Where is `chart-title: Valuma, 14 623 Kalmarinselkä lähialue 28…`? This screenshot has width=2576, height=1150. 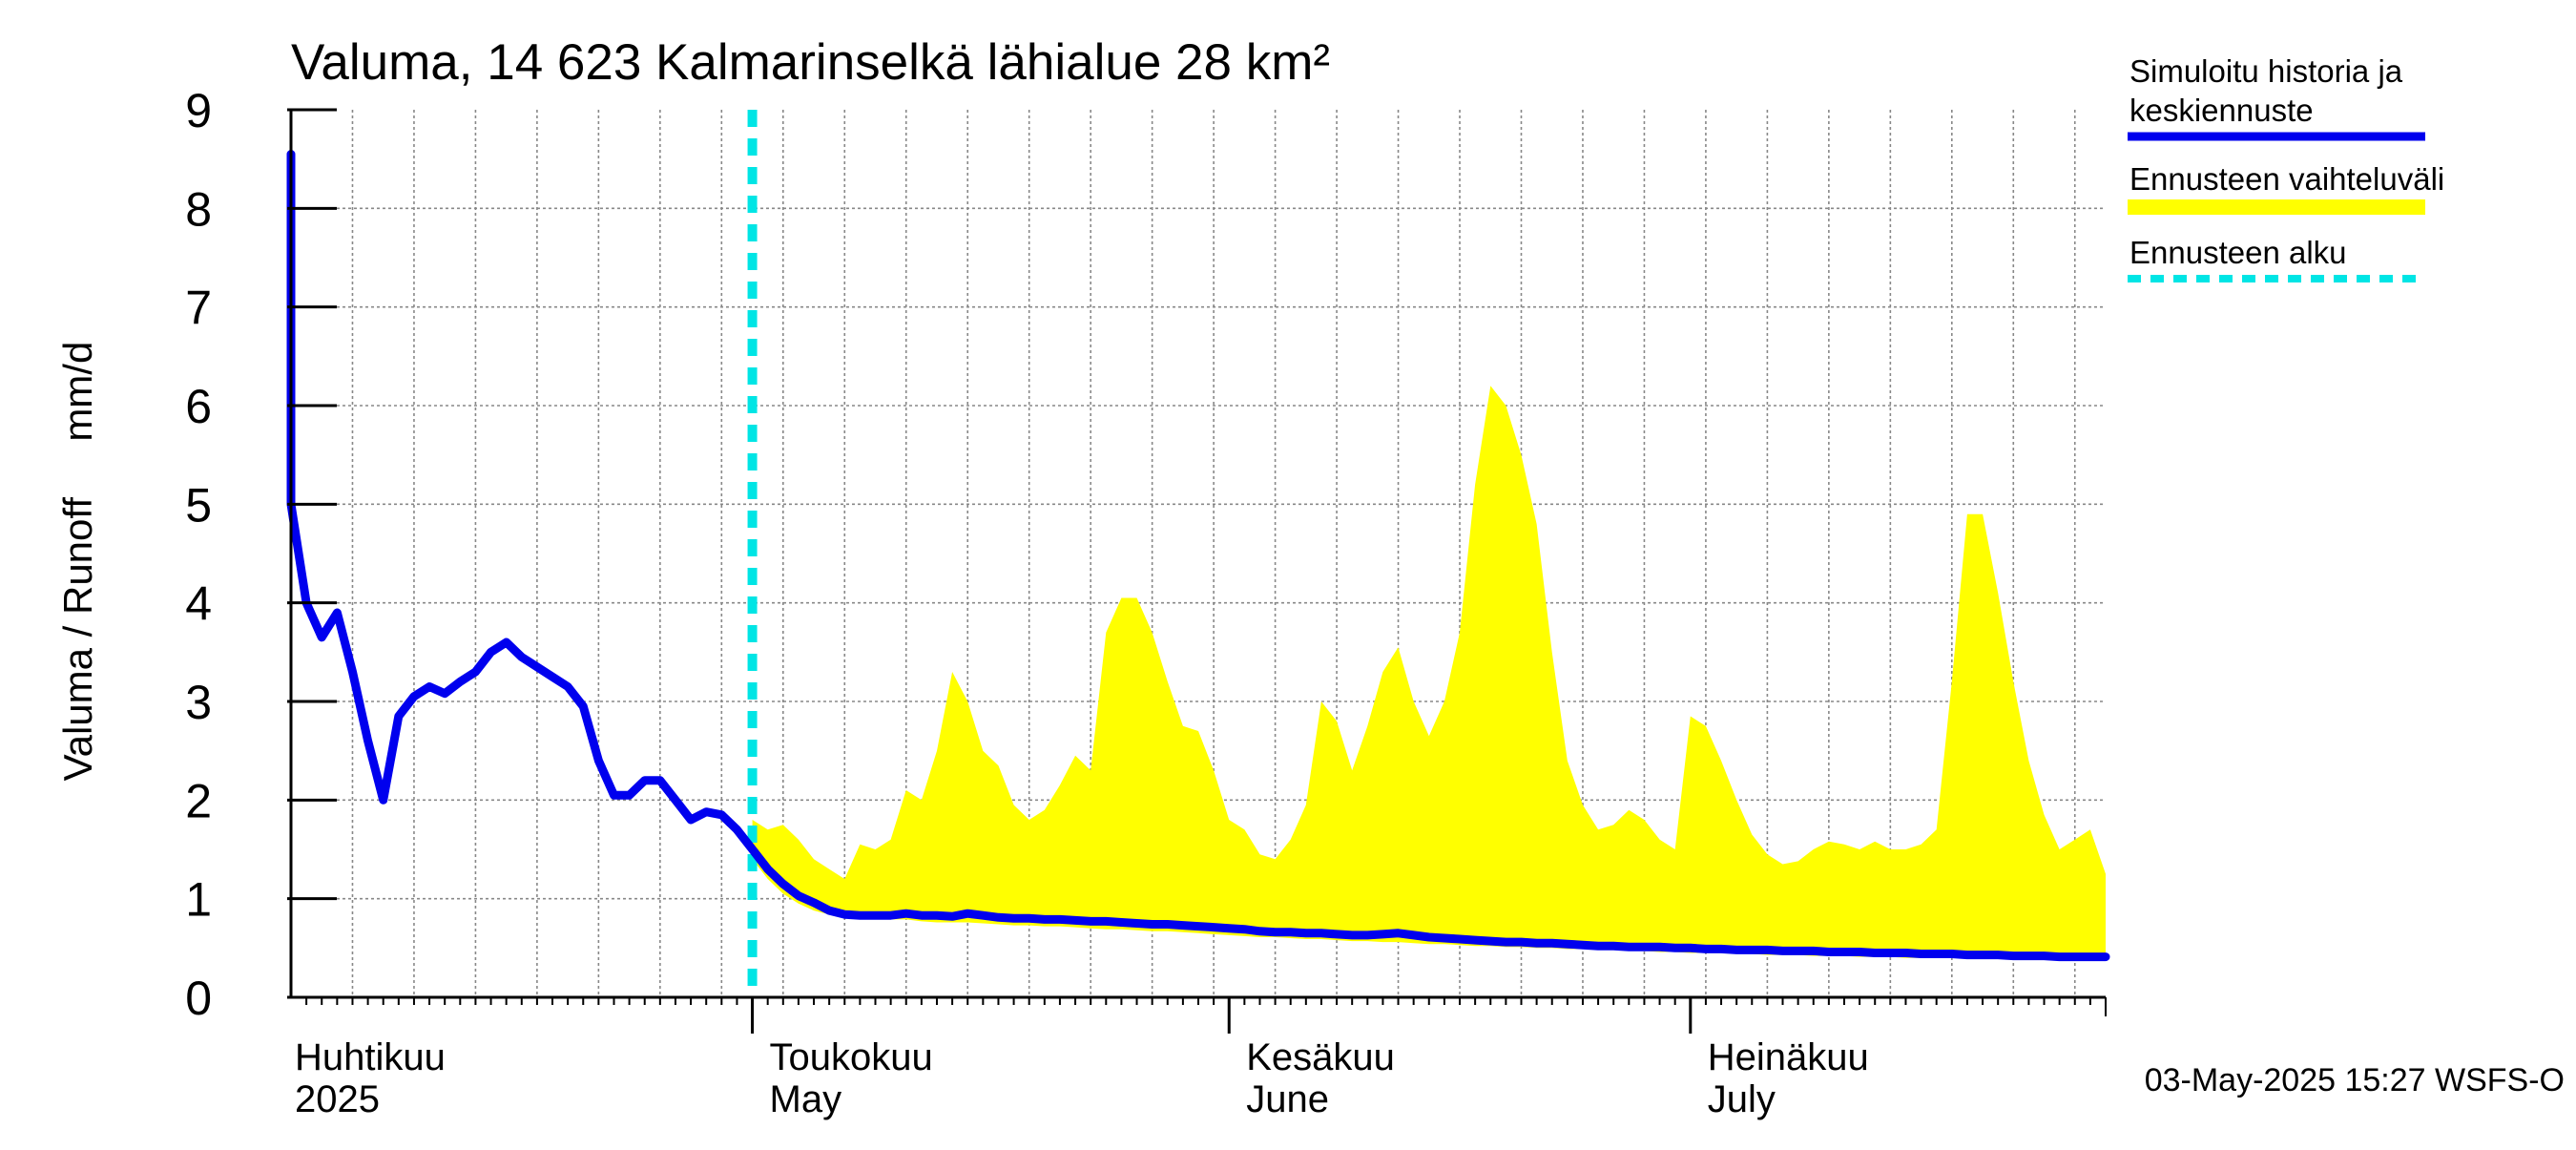
chart-title: Valuma, 14 623 Kalmarinselkä lähialue 28… is located at coordinates (810, 63).